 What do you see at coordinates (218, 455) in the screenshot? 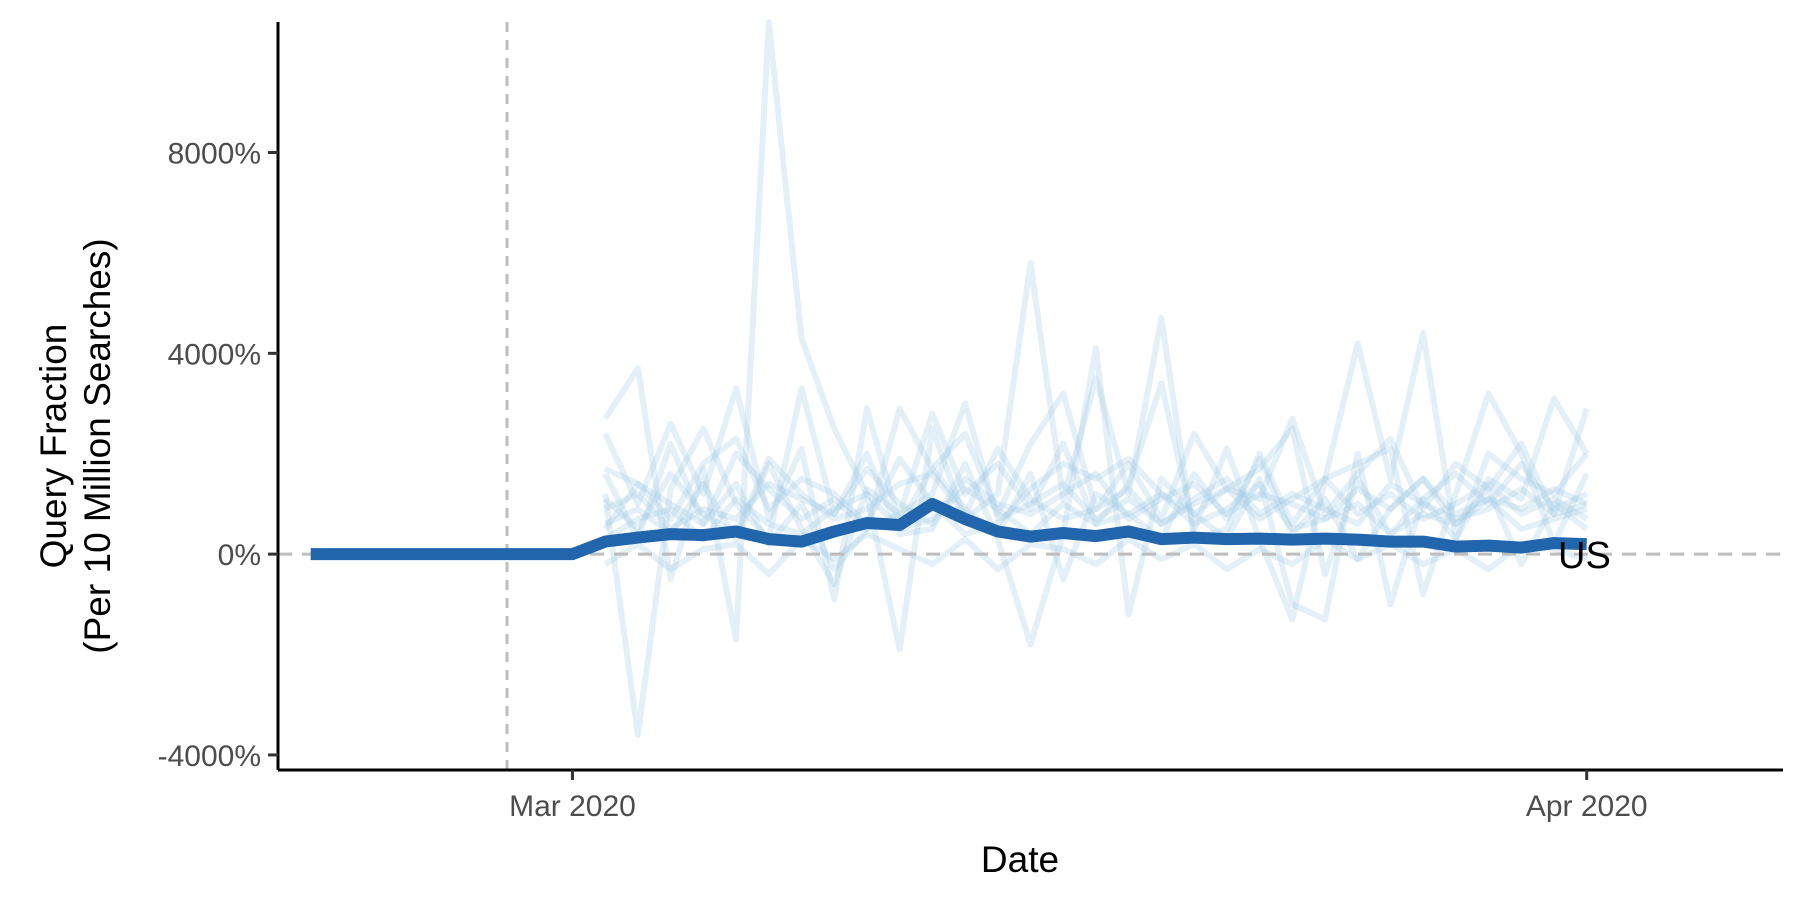
I see `y-axis-ticks: 8000% 4000% 0% -4000%` at bounding box center [218, 455].